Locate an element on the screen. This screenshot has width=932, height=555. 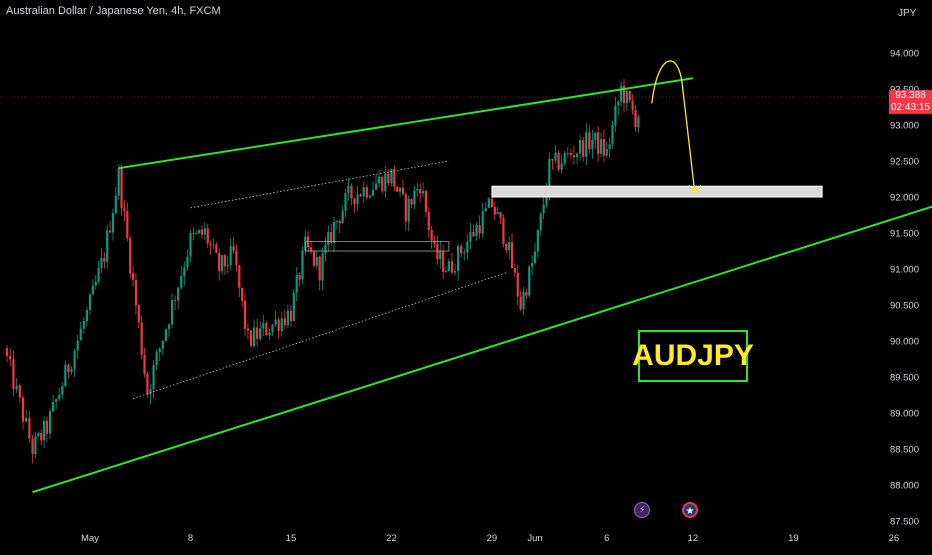
australia-flag-icon: ★ is located at coordinates (690, 510).